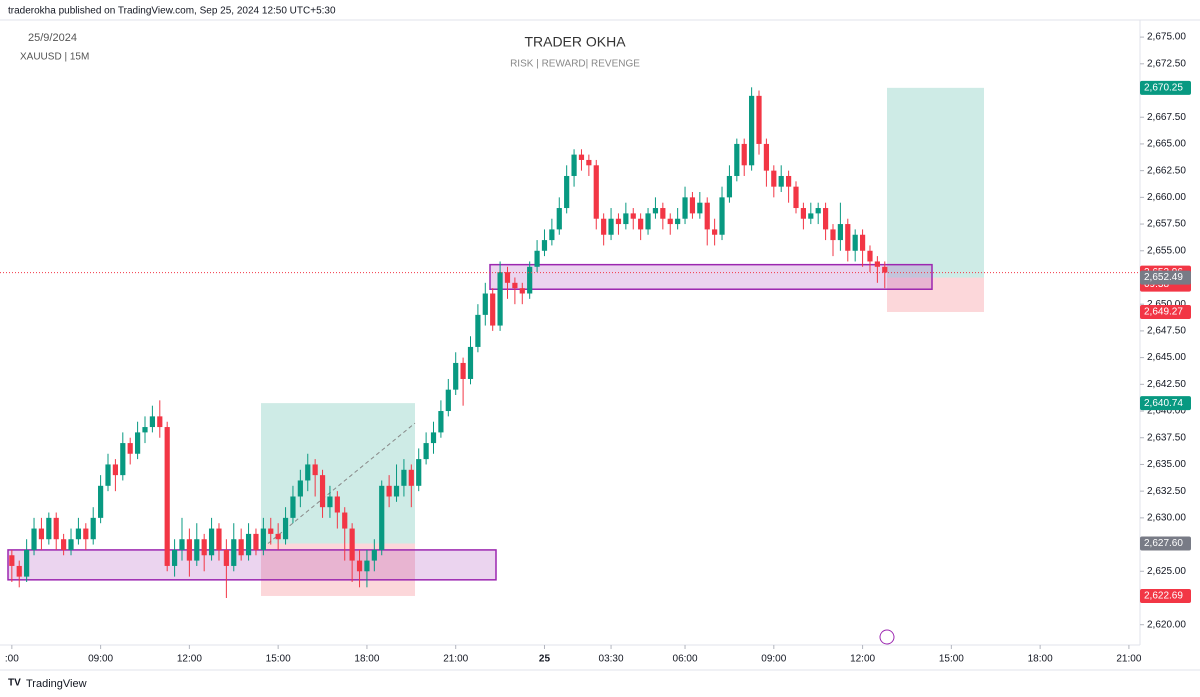  Describe the element at coordinates (1163, 277) in the screenshot. I see `price-label: 2,652.49` at that location.